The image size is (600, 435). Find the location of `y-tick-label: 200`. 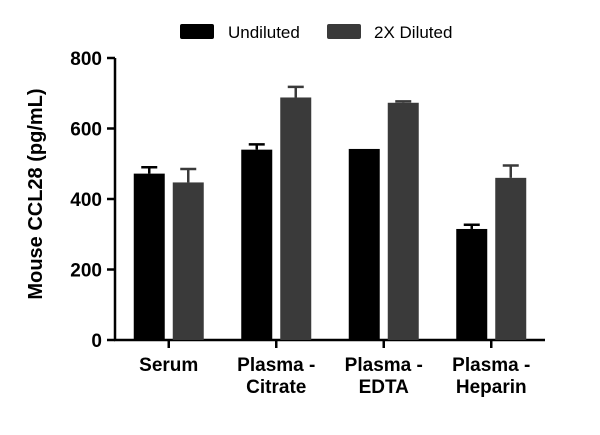

y-tick-label: 200 is located at coordinates (86, 271).